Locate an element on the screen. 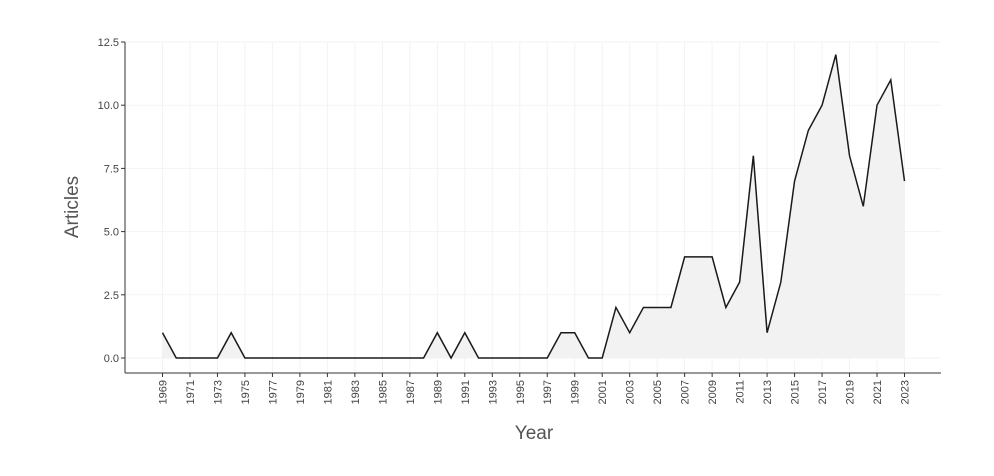 The width and height of the screenshot is (994, 476). x-tick-label: 1999 is located at coordinates (576, 392).